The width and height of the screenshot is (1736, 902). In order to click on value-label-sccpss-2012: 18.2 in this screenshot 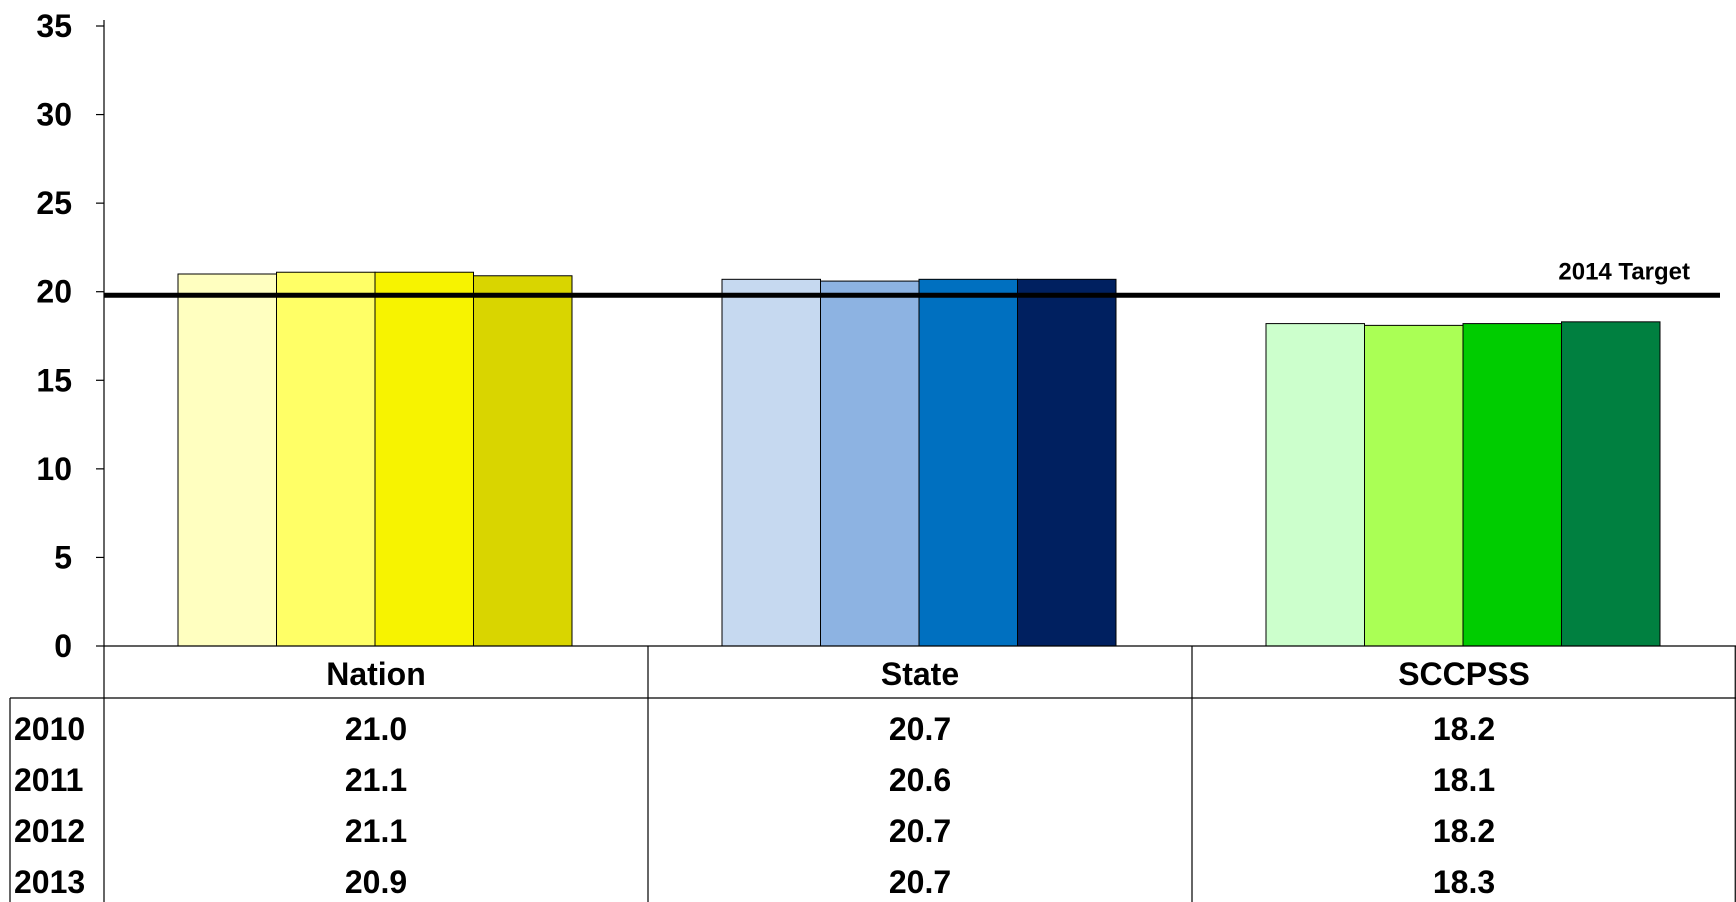, I will do `click(1464, 831)`.